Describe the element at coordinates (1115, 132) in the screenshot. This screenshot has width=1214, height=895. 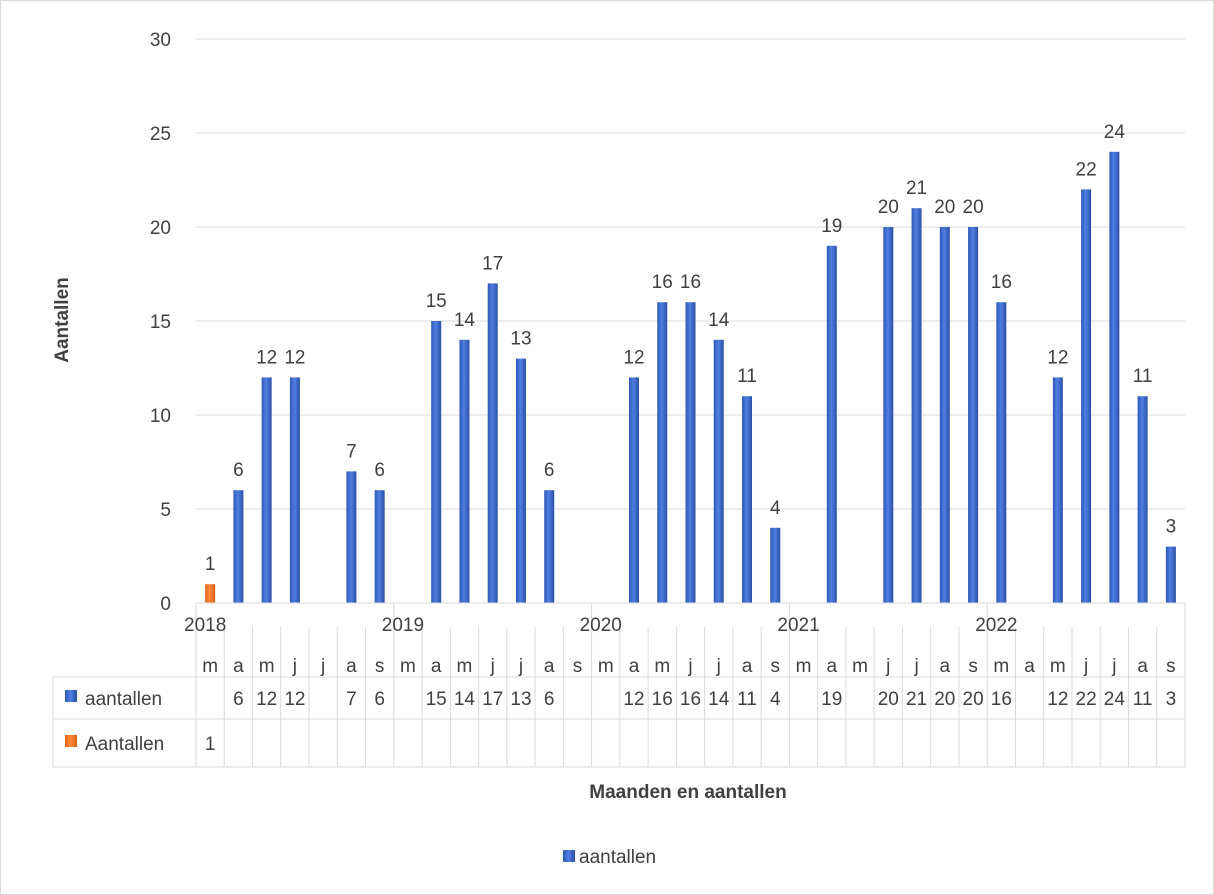
I see `data-label: 24` at that location.